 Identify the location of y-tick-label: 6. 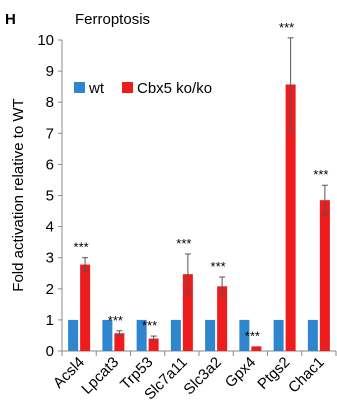
(50, 164).